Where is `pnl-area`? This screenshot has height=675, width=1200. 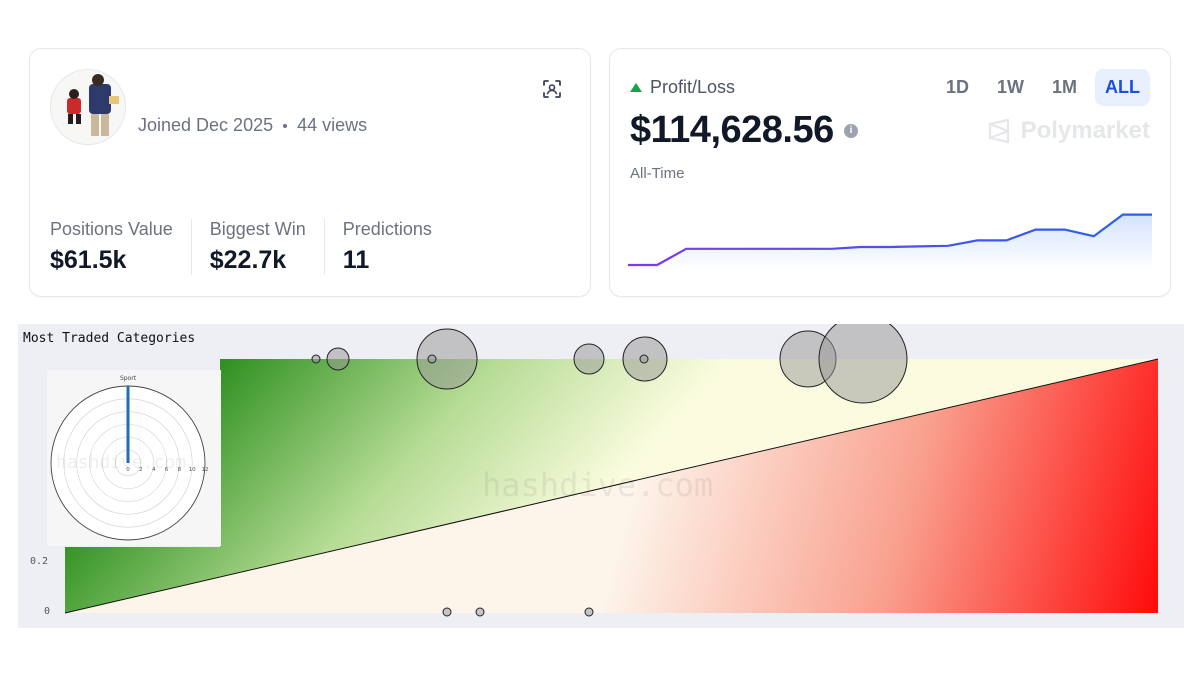 pnl-area is located at coordinates (890, 242).